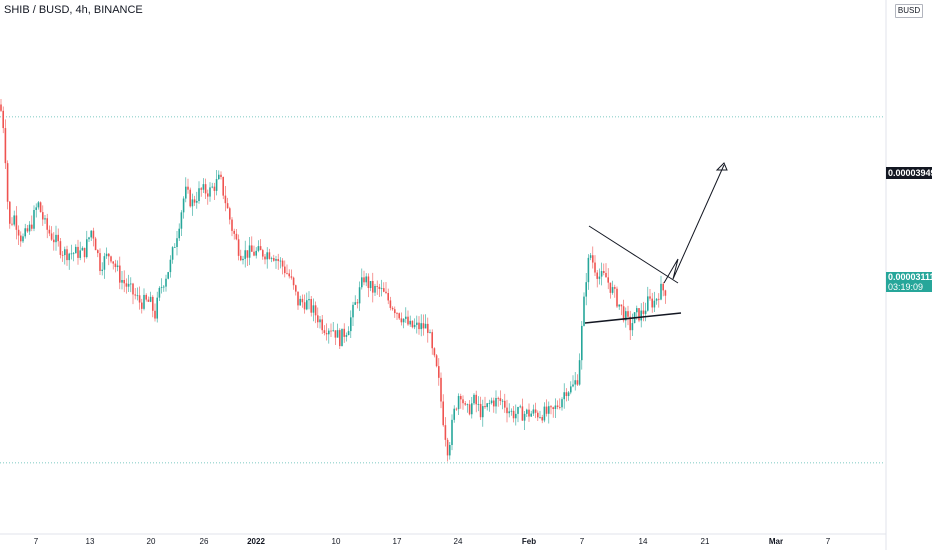 Image resolution: width=932 pixels, height=550 pixels. Describe the element at coordinates (705, 541) in the screenshot. I see `x-tick-label: 21` at that location.